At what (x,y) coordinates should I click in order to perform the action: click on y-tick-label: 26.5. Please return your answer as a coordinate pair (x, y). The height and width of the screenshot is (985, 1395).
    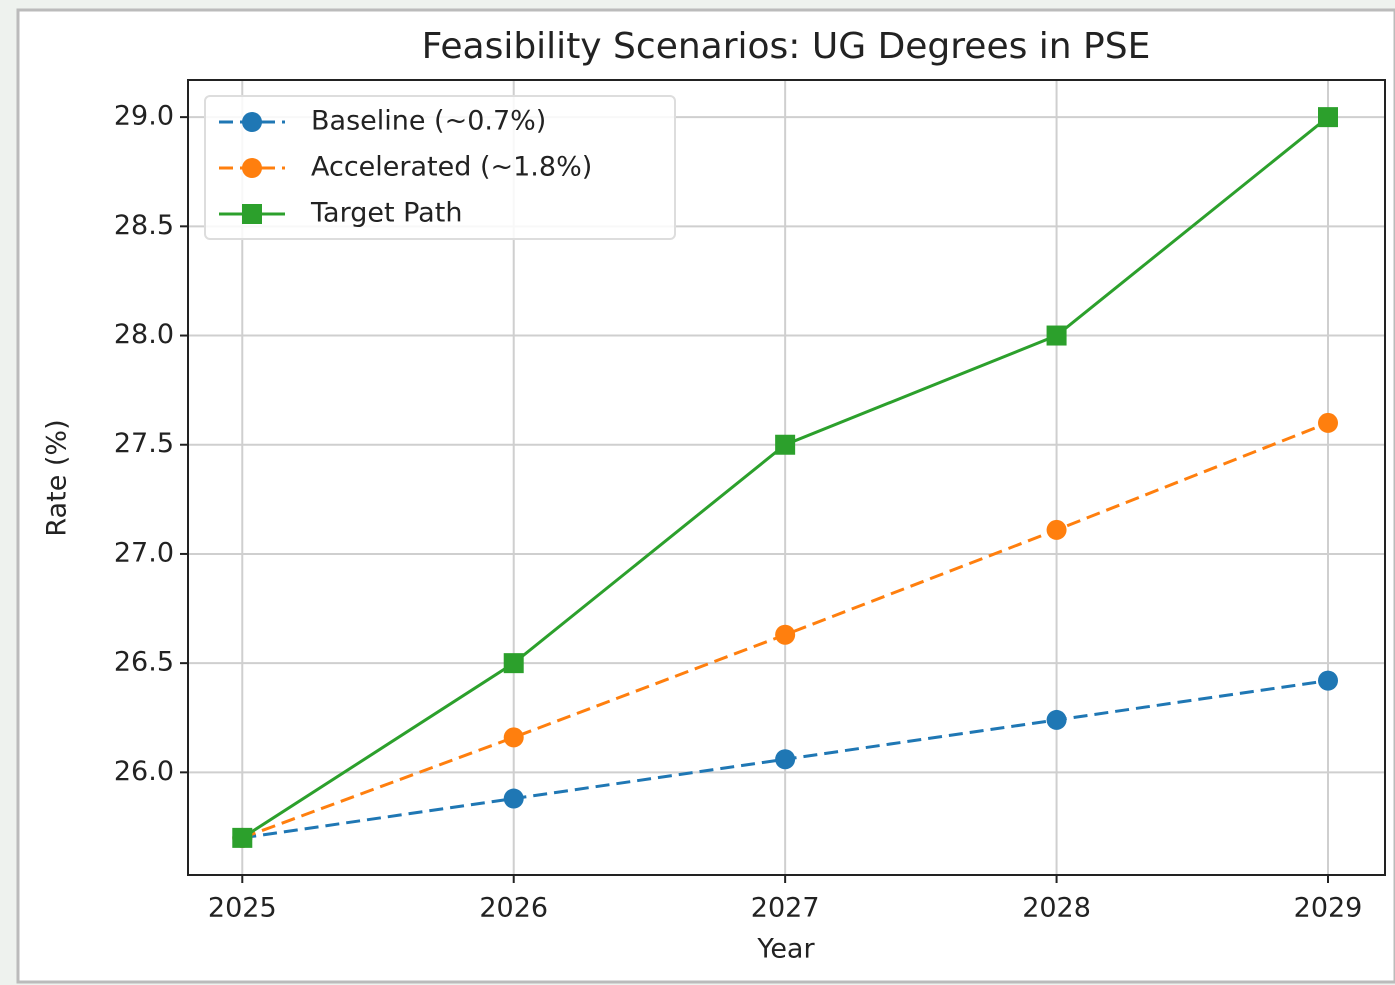
    Looking at the image, I should click on (144, 662).